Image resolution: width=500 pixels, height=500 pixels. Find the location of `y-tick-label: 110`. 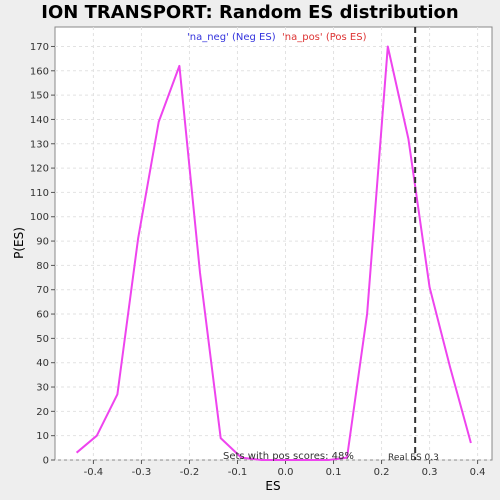

y-tick-label: 110 is located at coordinates (39, 193).